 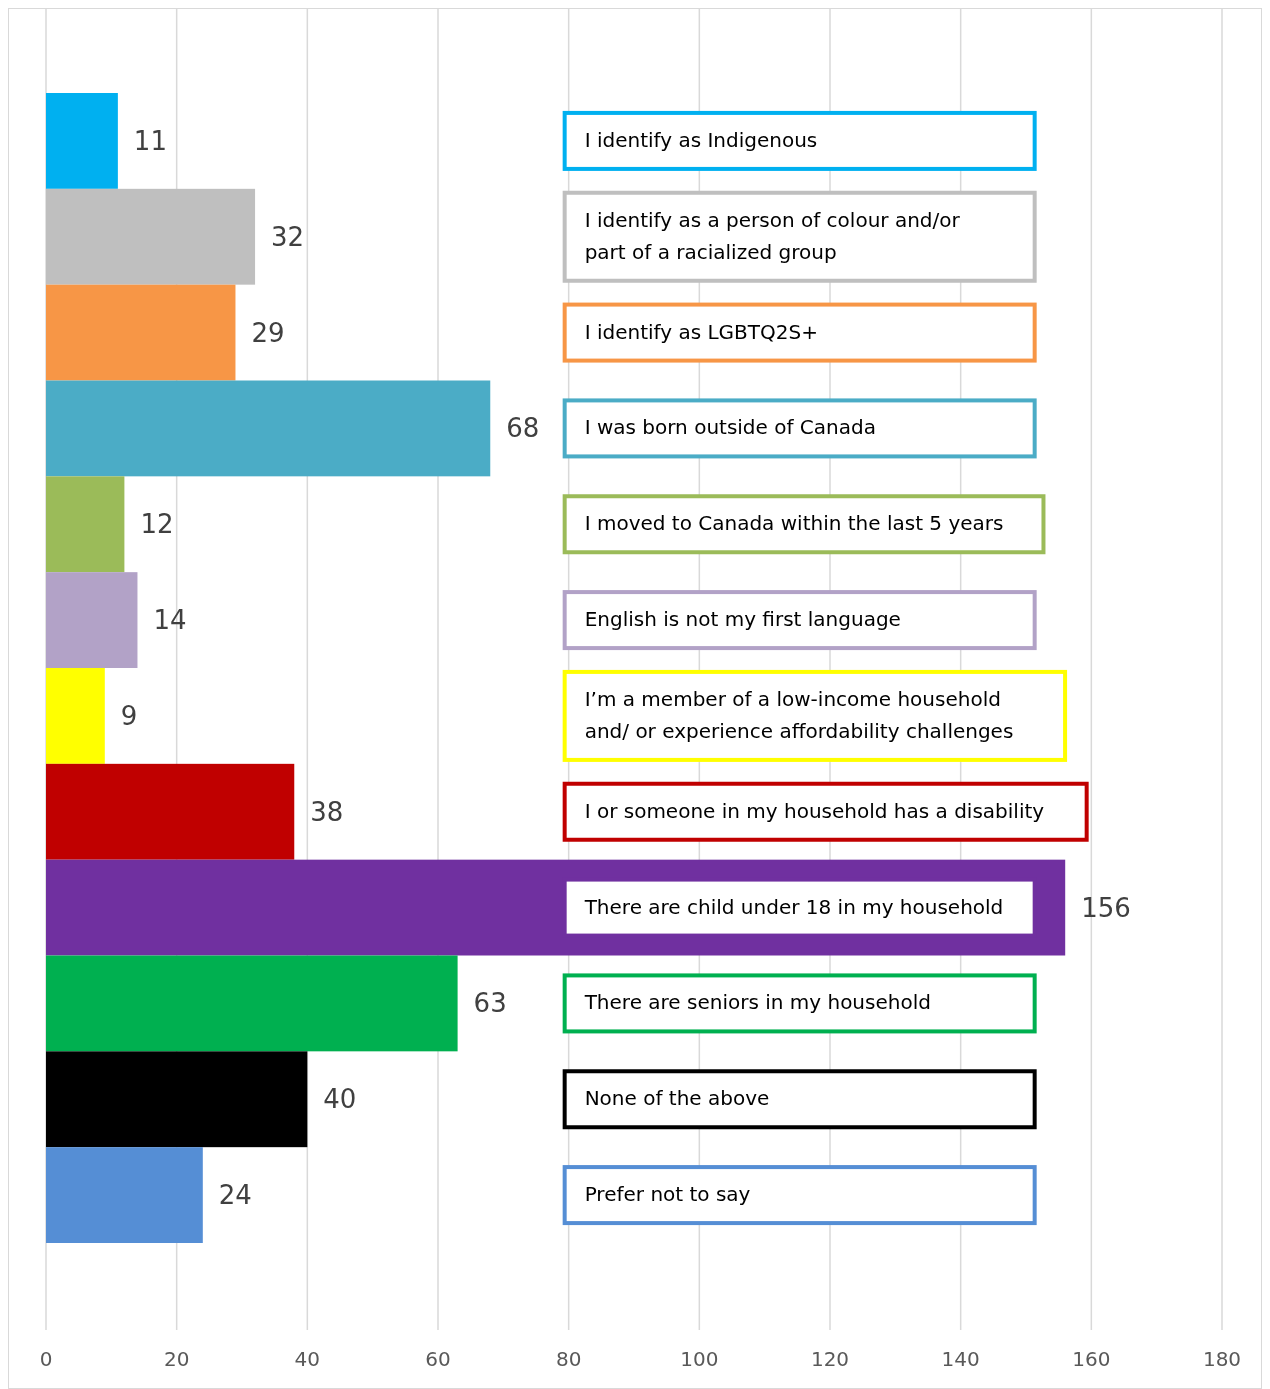 What do you see at coordinates (568, 1359) in the screenshot?
I see `x-tick-label: 80` at bounding box center [568, 1359].